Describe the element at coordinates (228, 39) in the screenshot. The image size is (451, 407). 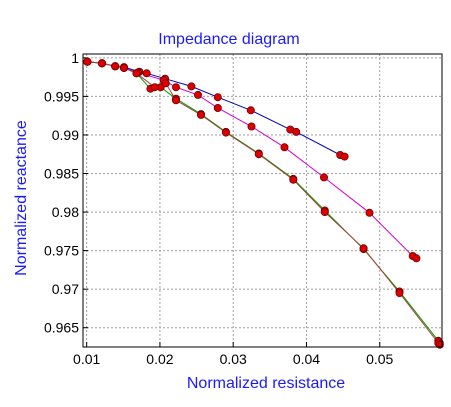
I see `chart-title: Impedance diagram` at that location.